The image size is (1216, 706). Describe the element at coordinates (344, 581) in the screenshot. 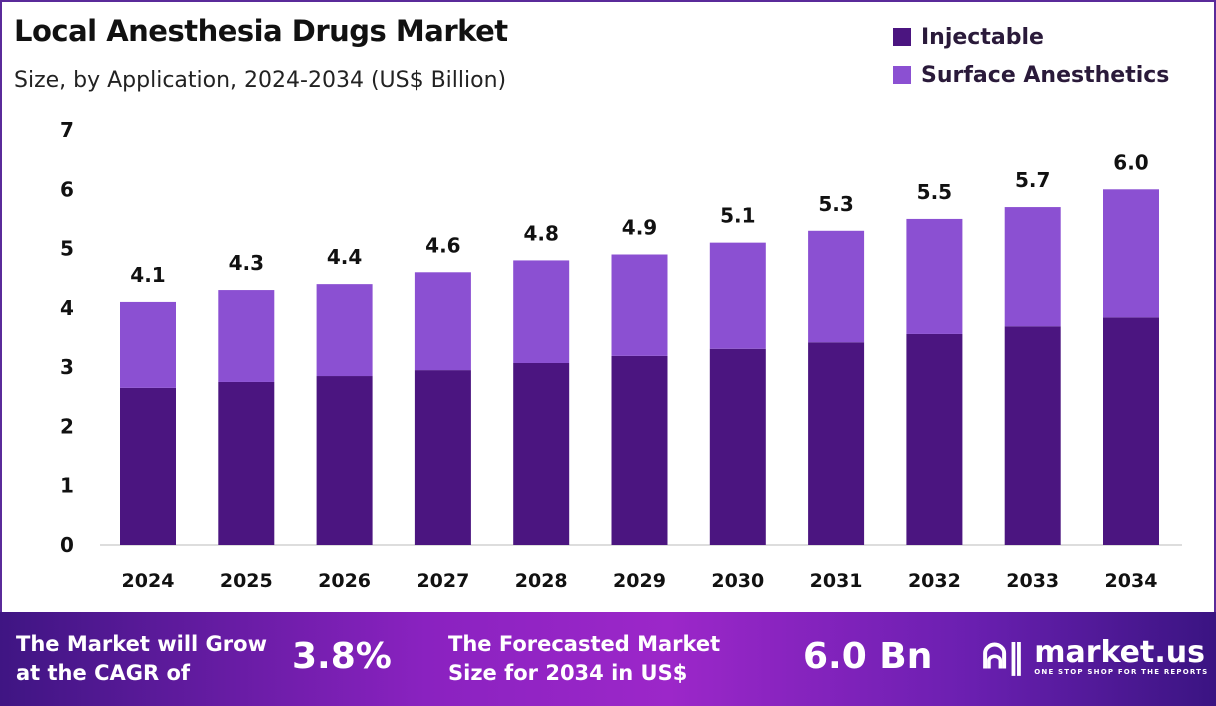

I see `x-tick-label: 2026` at that location.